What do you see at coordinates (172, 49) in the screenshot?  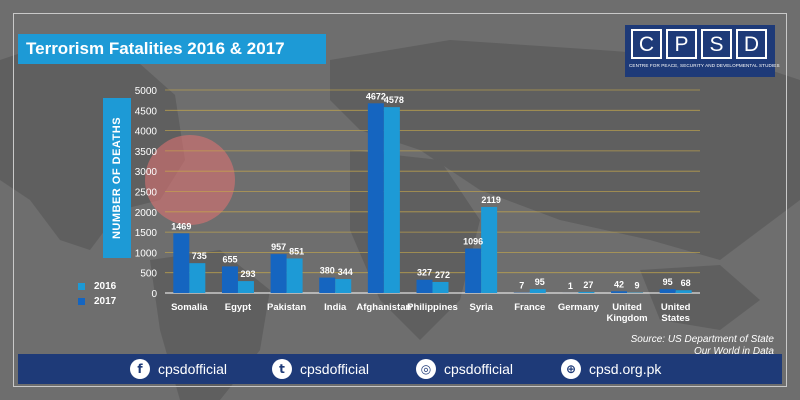 I see `chart-title: Terrorism Fatalities 2016 & 2017` at bounding box center [172, 49].